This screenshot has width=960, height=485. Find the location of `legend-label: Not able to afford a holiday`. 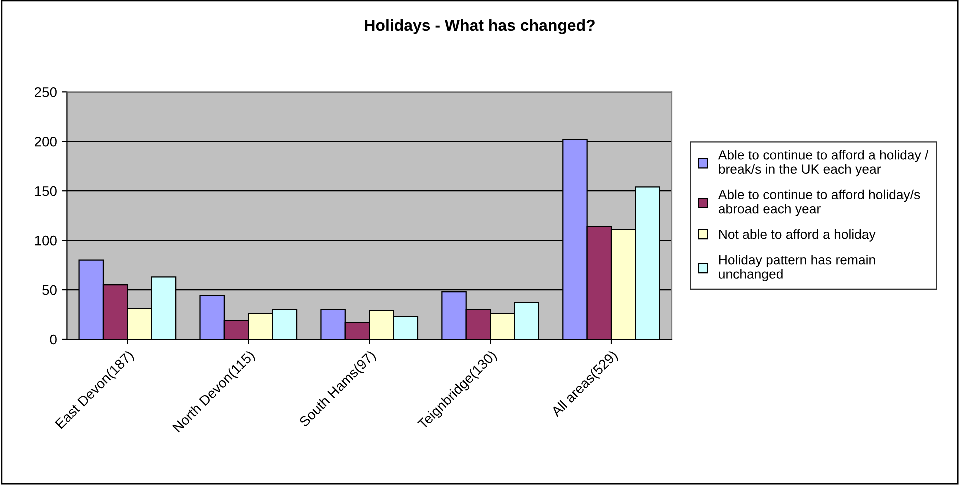

legend-label: Not able to afford a holiday is located at coordinates (797, 236).